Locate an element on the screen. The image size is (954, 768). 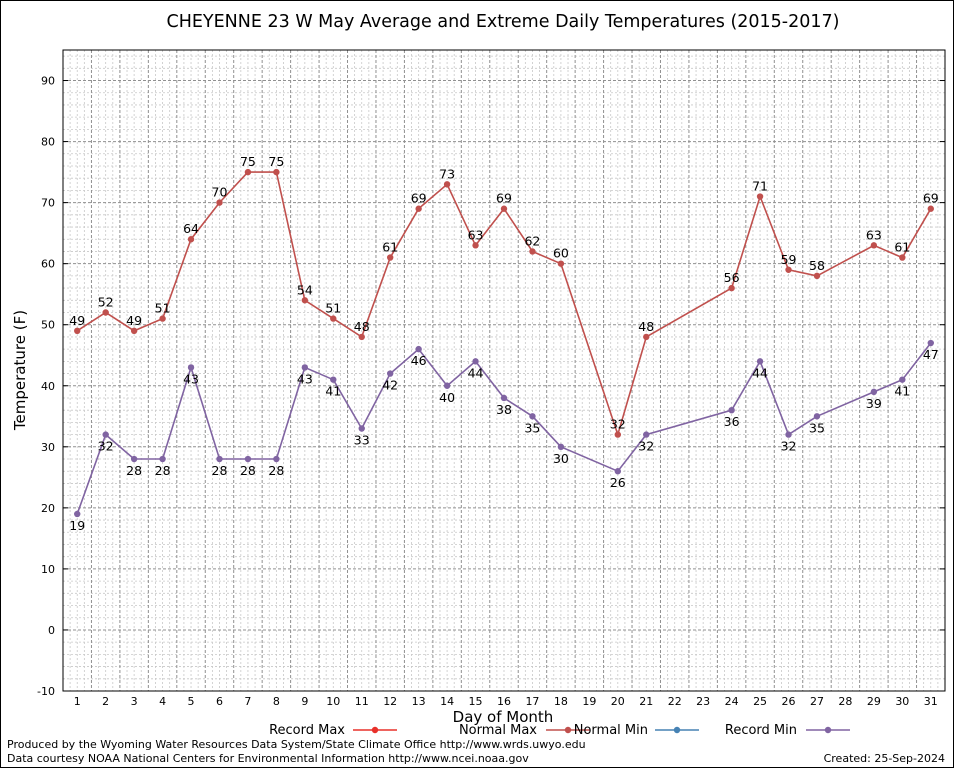
data-label: 62 is located at coordinates (532, 240).